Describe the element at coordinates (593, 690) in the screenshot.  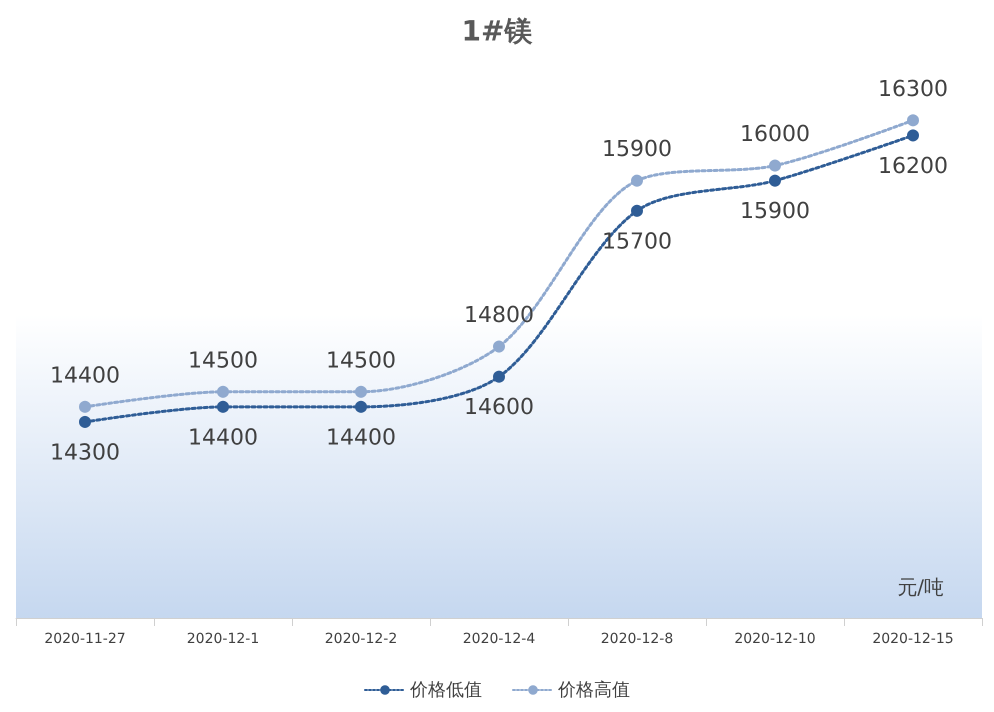
I see `legend-label: 价格高值` at that location.